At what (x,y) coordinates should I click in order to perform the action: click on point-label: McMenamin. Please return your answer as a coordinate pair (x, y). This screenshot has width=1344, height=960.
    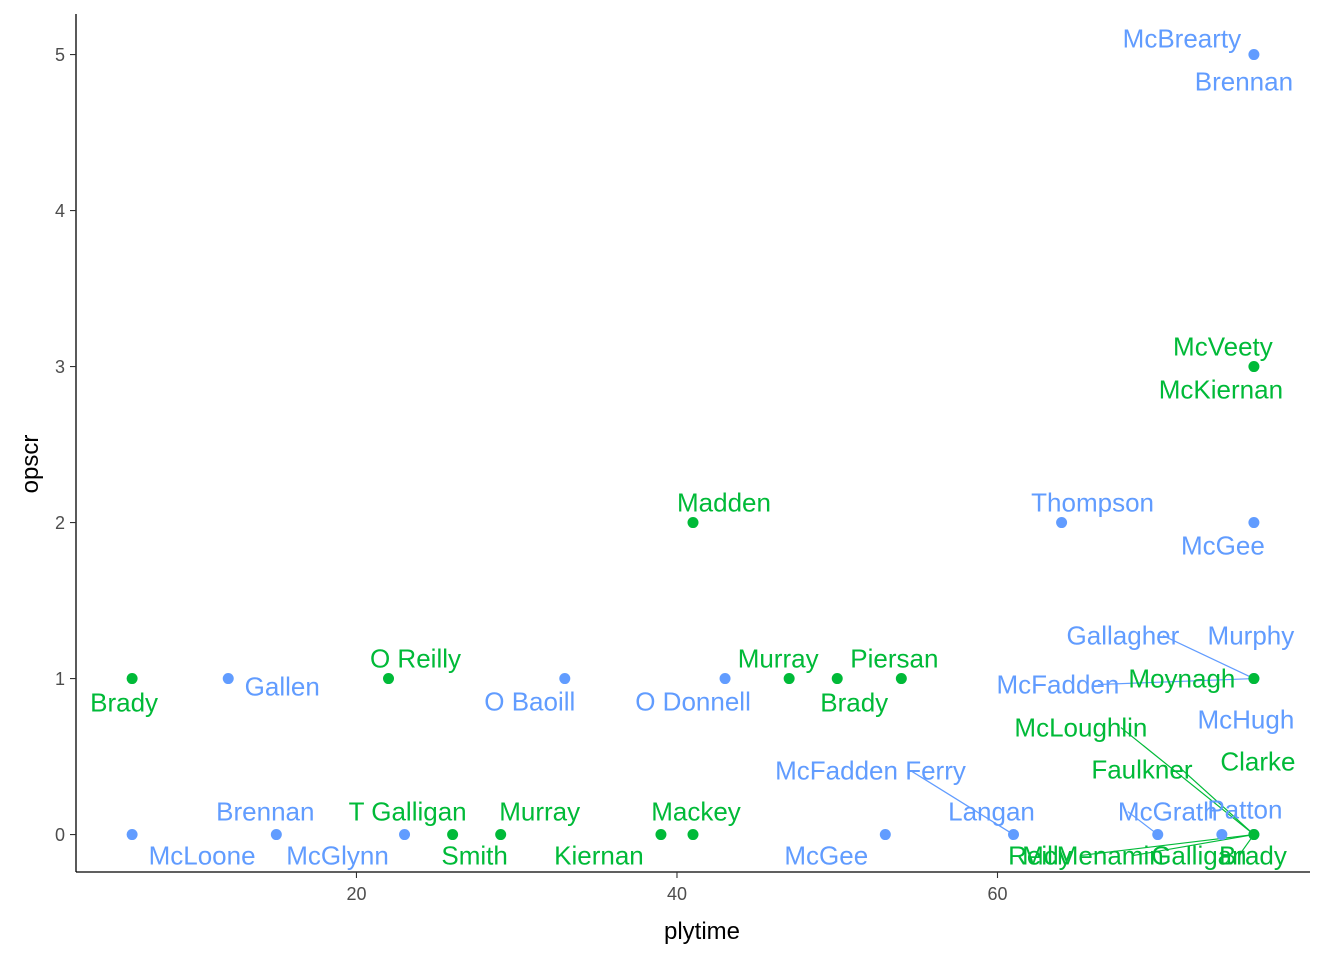
    Looking at the image, I should click on (1093, 856).